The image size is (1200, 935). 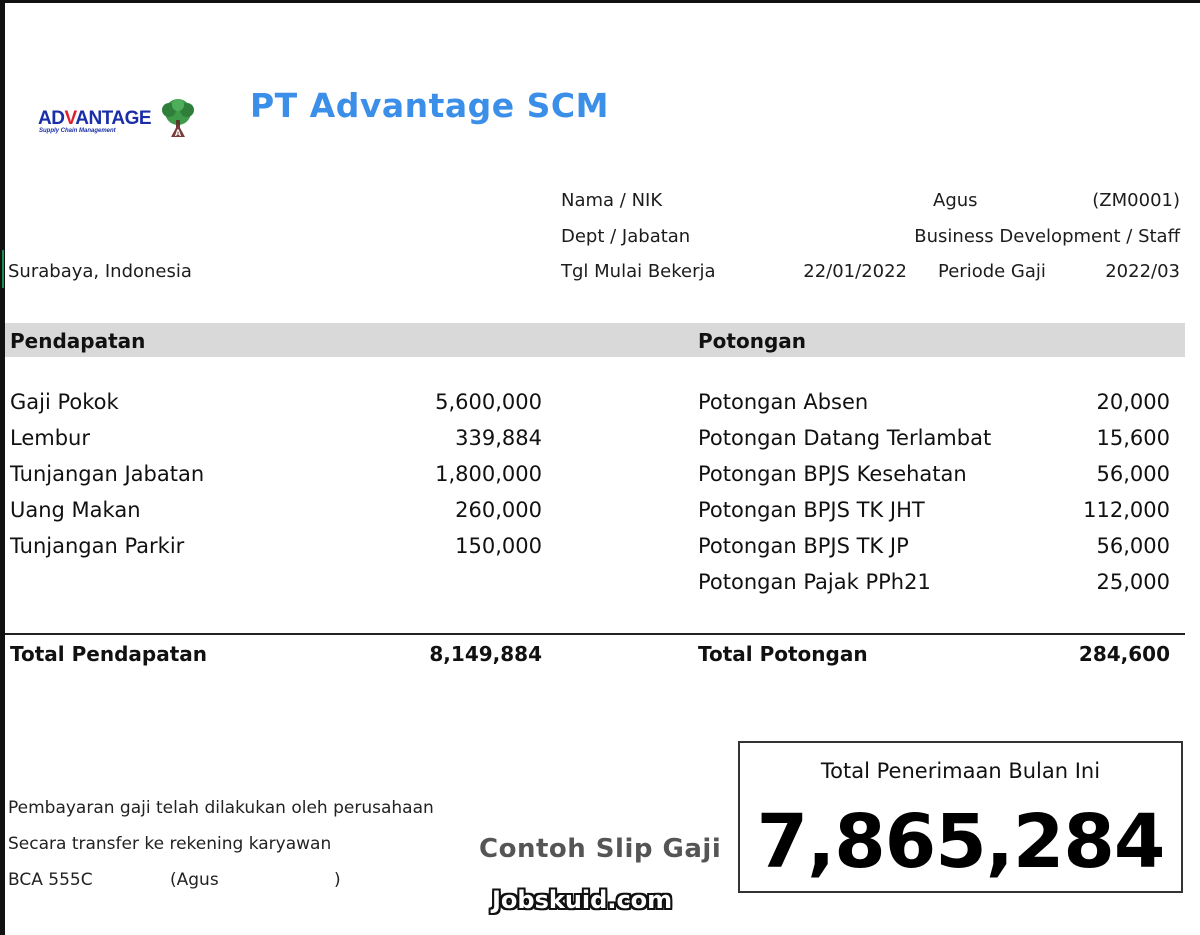 I want to click on totals-divider, so click(x=595, y=634).